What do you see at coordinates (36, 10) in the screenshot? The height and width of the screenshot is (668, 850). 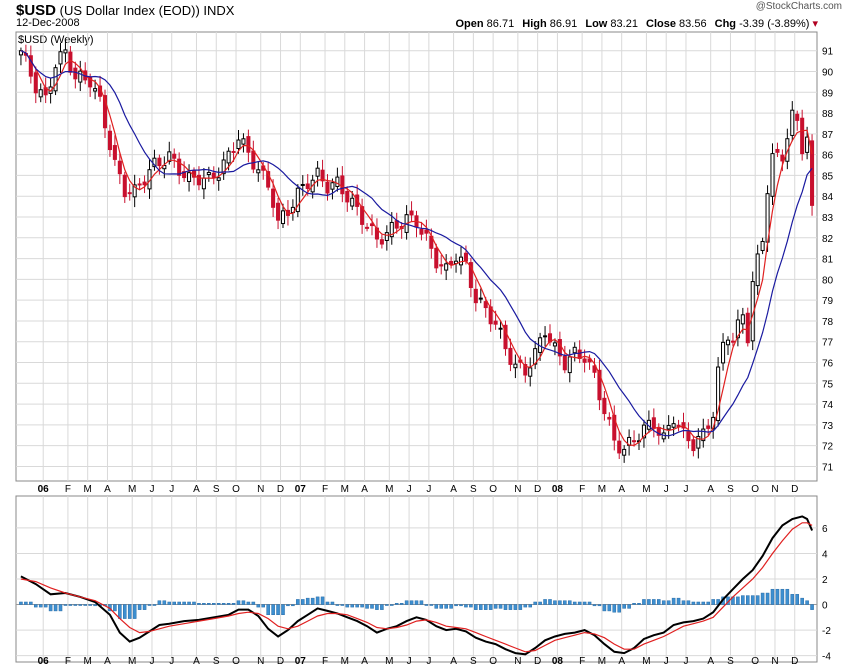 I see `symbol: $USD` at bounding box center [36, 10].